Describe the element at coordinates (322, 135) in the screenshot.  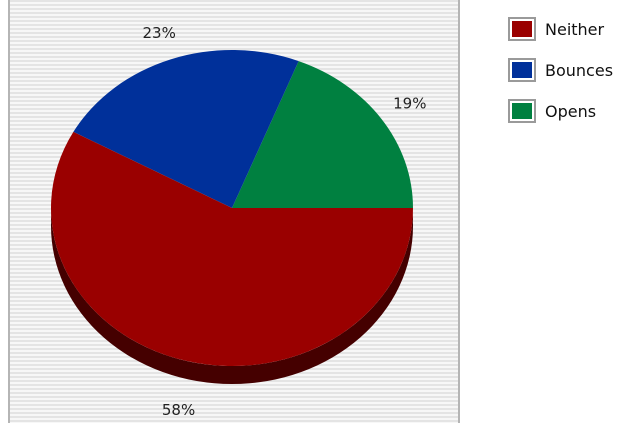
I see `pie-slice-opens` at that location.